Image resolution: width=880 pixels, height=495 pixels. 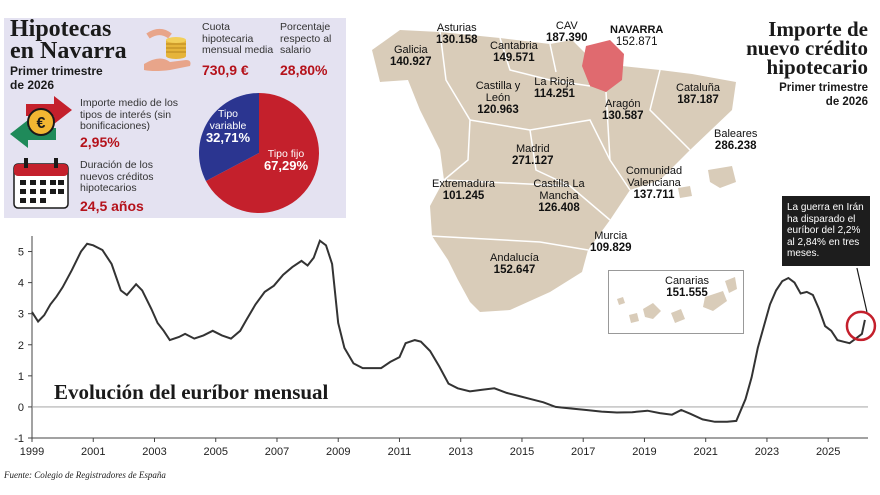 What do you see at coordinates (21, 408) in the screenshot?
I see `y-tick-label: 0` at bounding box center [21, 408].